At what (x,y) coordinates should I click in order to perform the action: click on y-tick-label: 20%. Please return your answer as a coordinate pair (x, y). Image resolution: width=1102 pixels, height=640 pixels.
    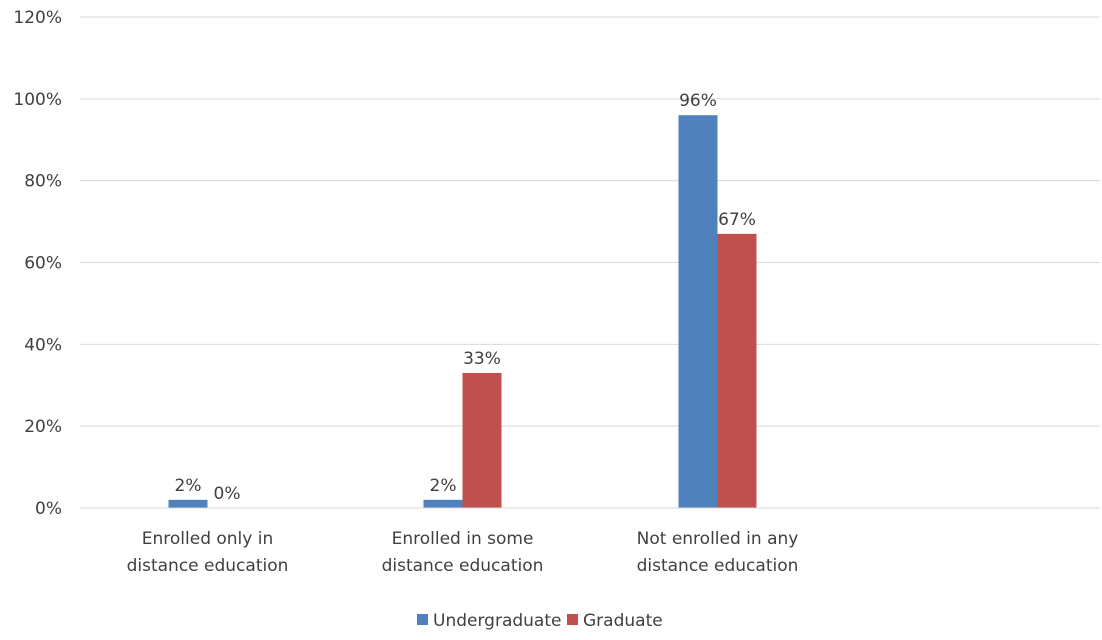
    Looking at the image, I should click on (43, 427).